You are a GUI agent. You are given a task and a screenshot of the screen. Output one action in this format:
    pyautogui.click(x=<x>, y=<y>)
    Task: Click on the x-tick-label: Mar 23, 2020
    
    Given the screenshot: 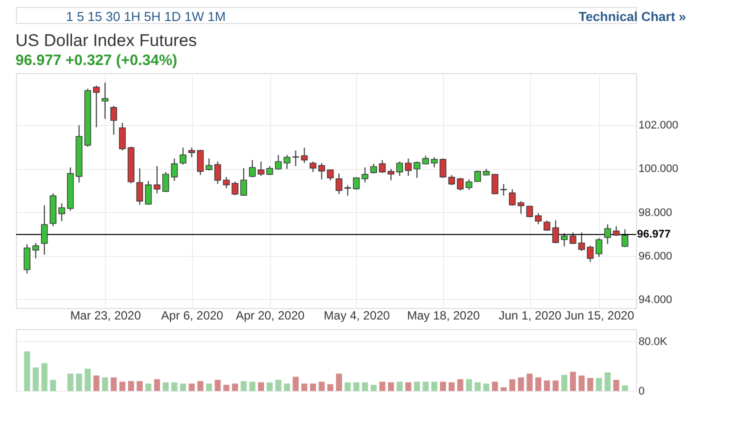 What is the action you would take?
    pyautogui.click(x=106, y=315)
    